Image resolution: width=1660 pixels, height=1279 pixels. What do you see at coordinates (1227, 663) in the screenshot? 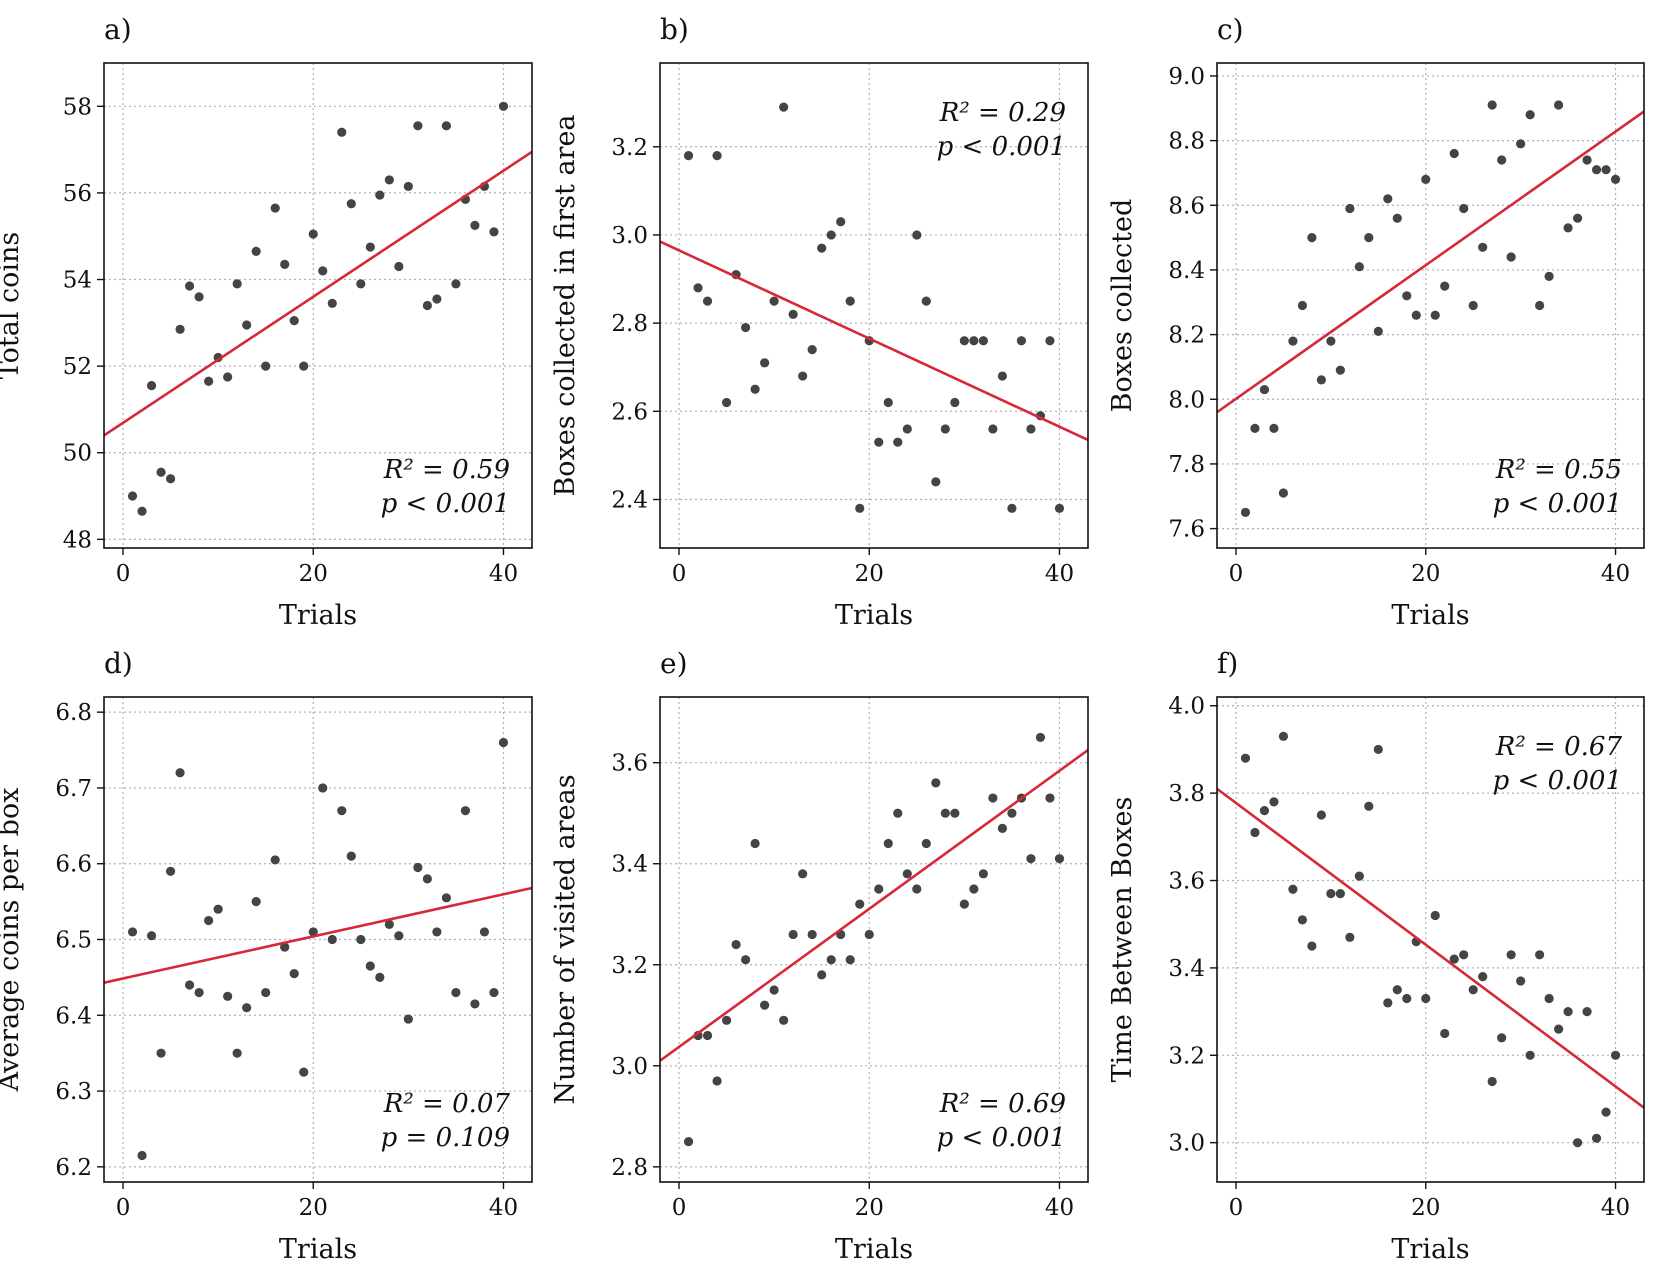
I see `panel-label: f)` at bounding box center [1227, 663].